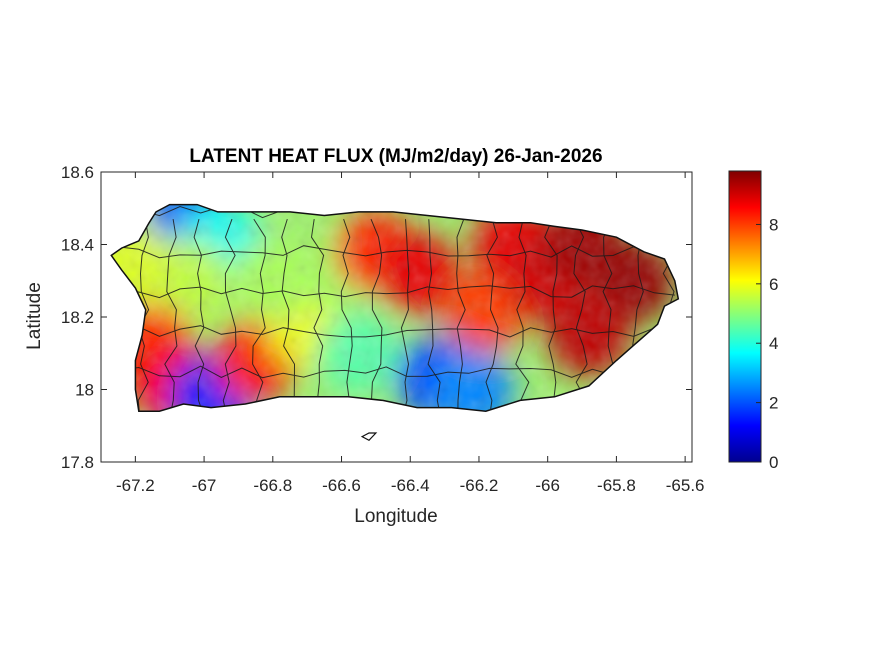 The image size is (875, 656). What do you see at coordinates (773, 343) in the screenshot?
I see `colorbar-tick-label: 4` at bounding box center [773, 343].